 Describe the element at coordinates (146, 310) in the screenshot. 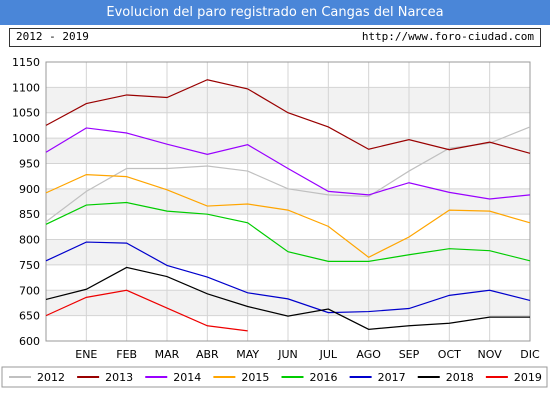

I see `series-line-2019` at that location.